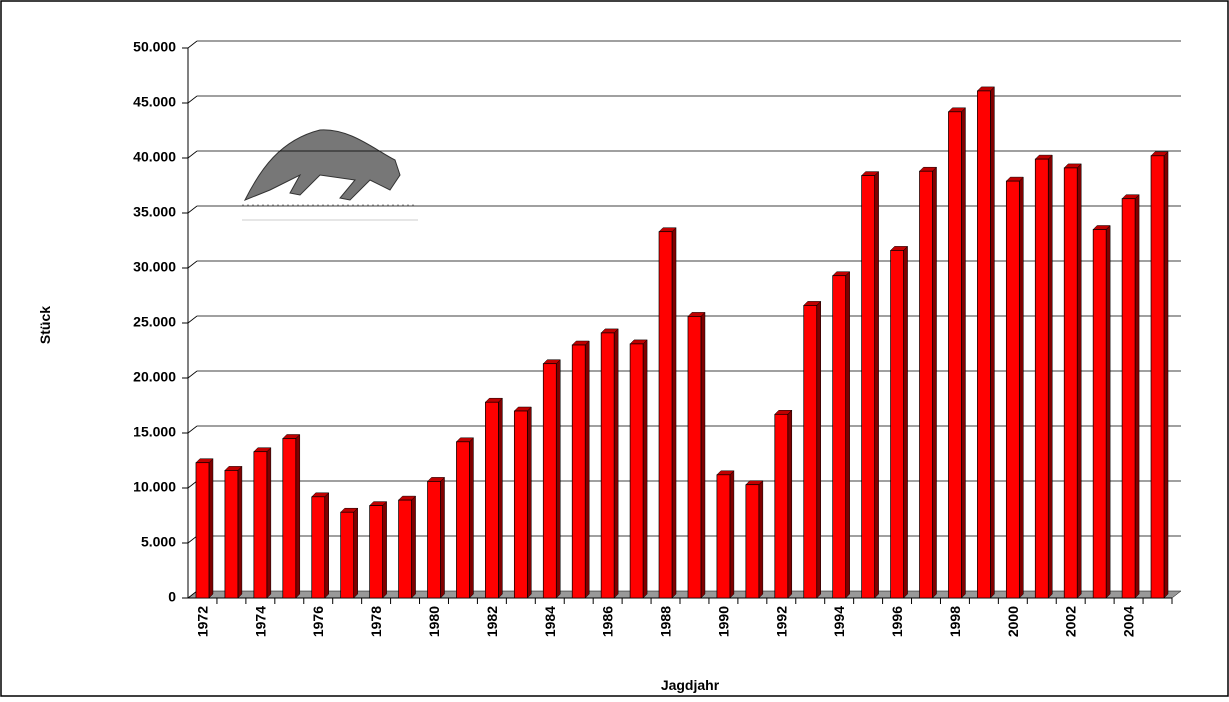  What do you see at coordinates (154, 47) in the screenshot?
I see `y-tick-label: 50.000` at bounding box center [154, 47].